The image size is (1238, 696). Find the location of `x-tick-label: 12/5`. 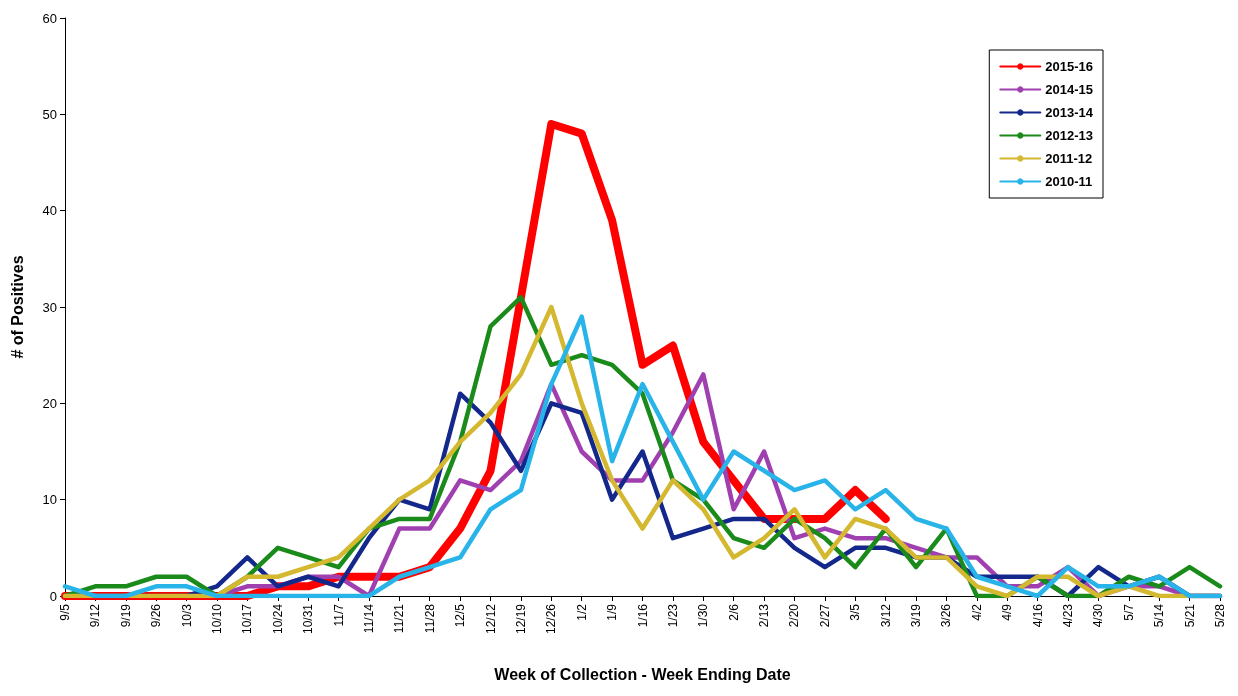

x-tick-label: 12/5 is located at coordinates (460, 615).